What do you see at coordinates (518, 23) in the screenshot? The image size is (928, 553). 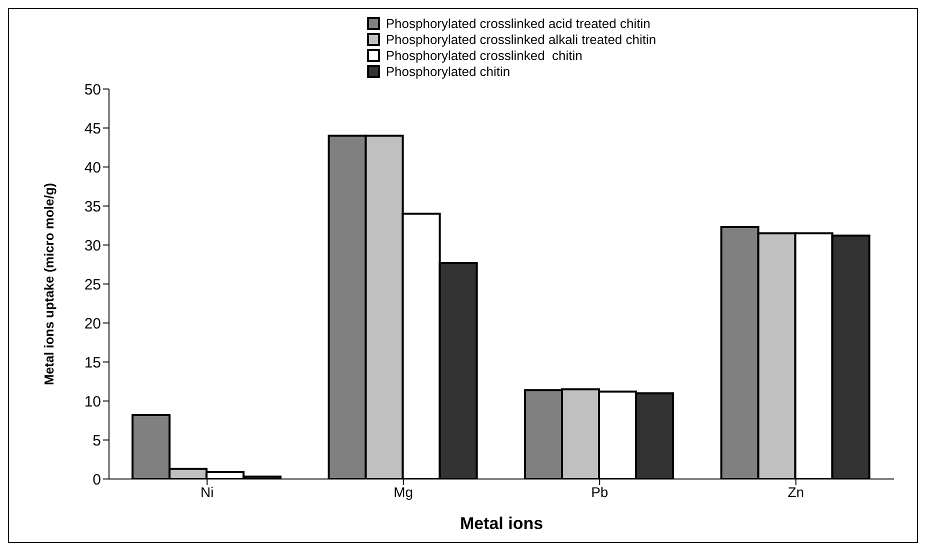 I see `legend-label: Phosphorylated crosslinked acid treated chitin` at bounding box center [518, 23].